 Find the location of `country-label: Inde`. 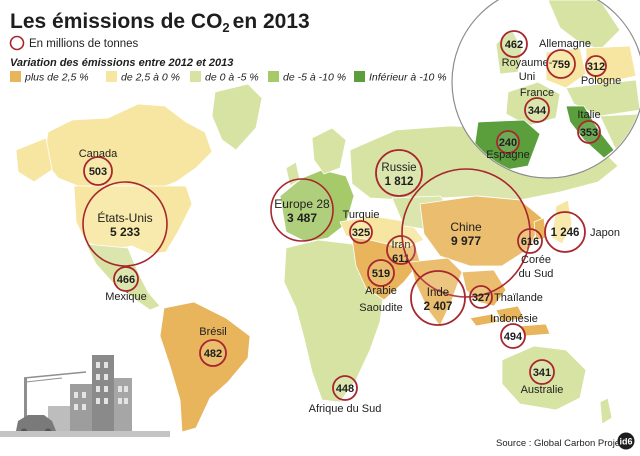

country-label: Inde is located at coordinates (438, 293).